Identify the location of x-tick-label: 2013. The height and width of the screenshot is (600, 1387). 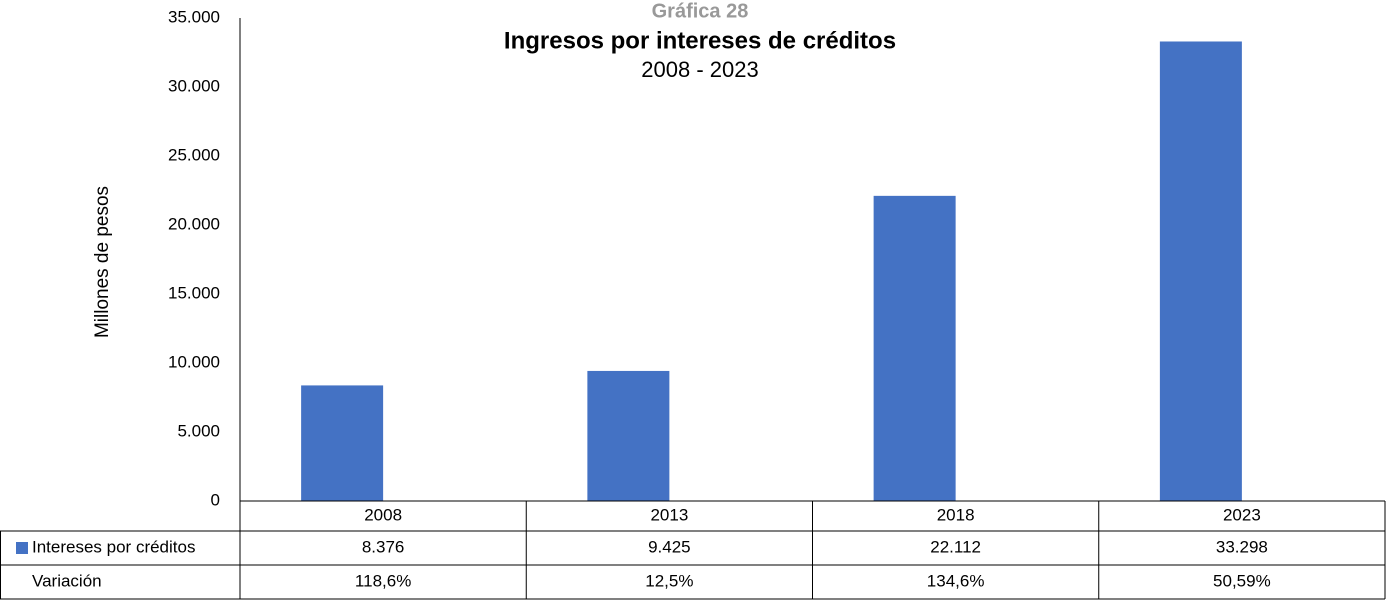
(669, 514).